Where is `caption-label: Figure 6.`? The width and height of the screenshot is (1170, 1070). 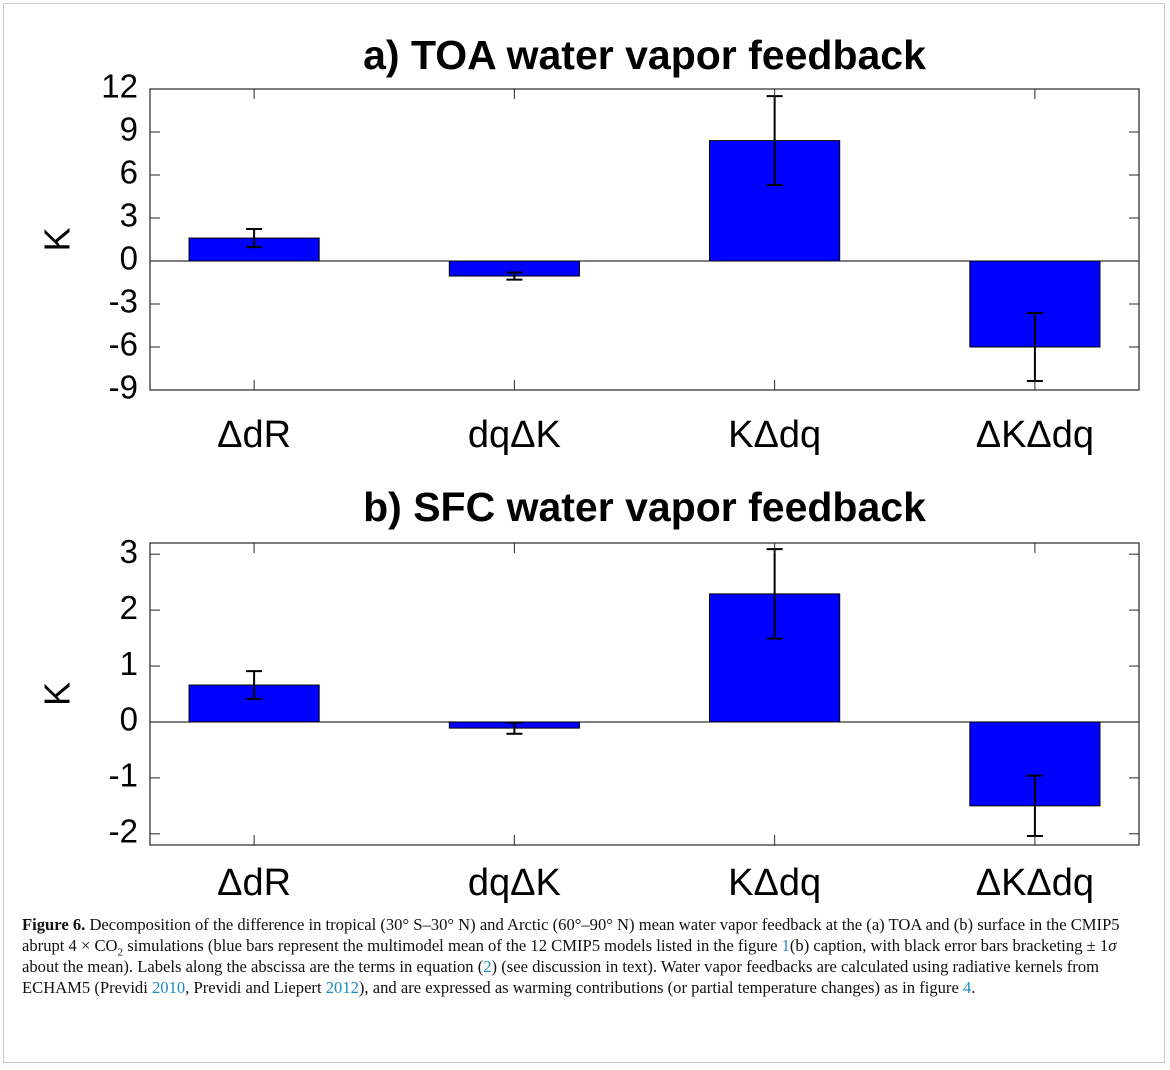 caption-label: Figure 6. is located at coordinates (54, 924).